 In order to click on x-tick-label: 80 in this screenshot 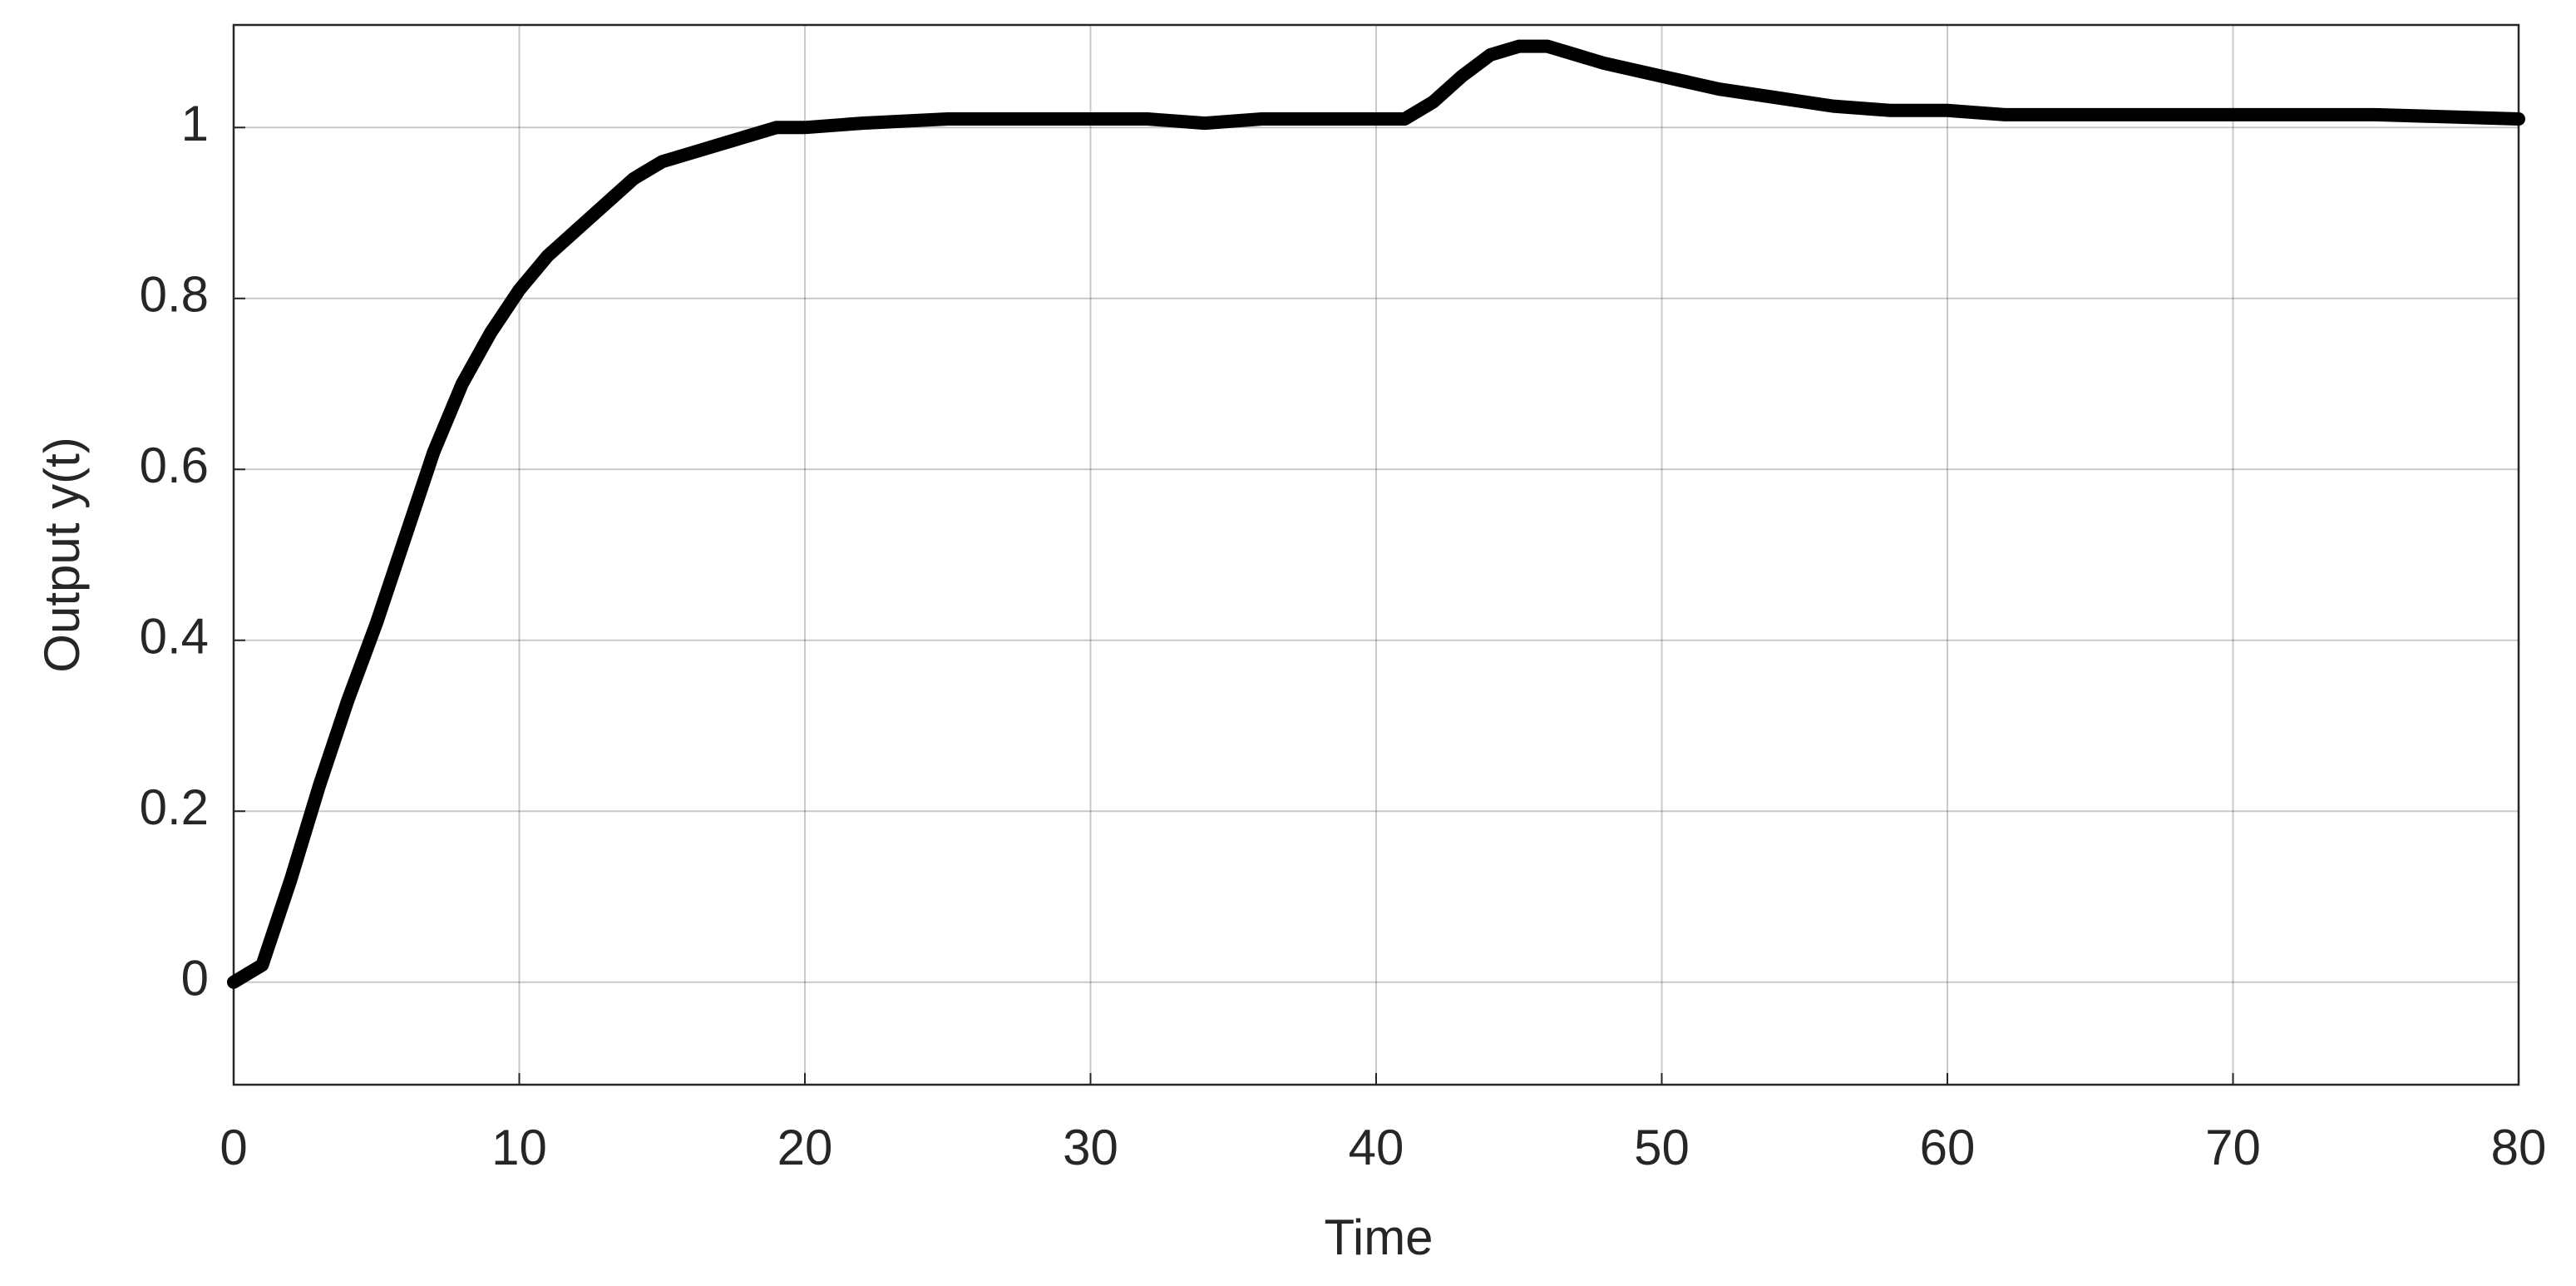, I will do `click(2519, 1147)`.